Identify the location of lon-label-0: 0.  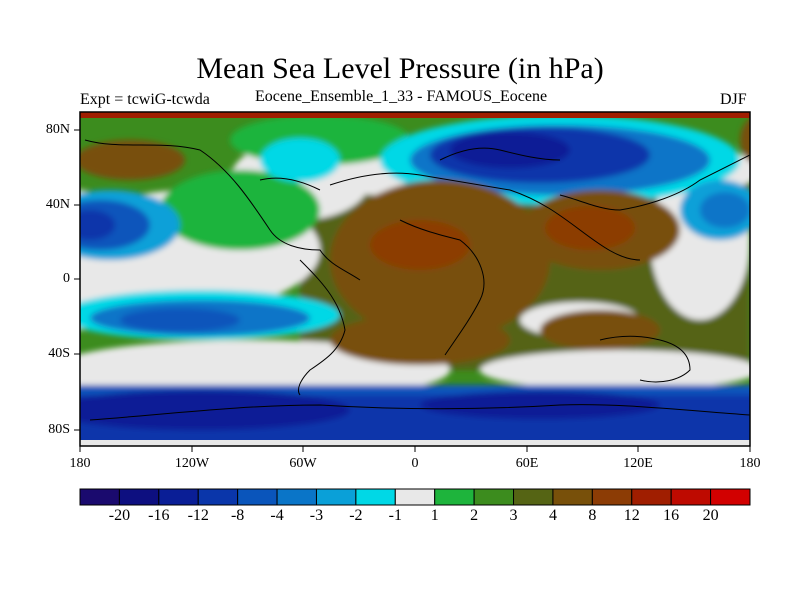
(415, 463).